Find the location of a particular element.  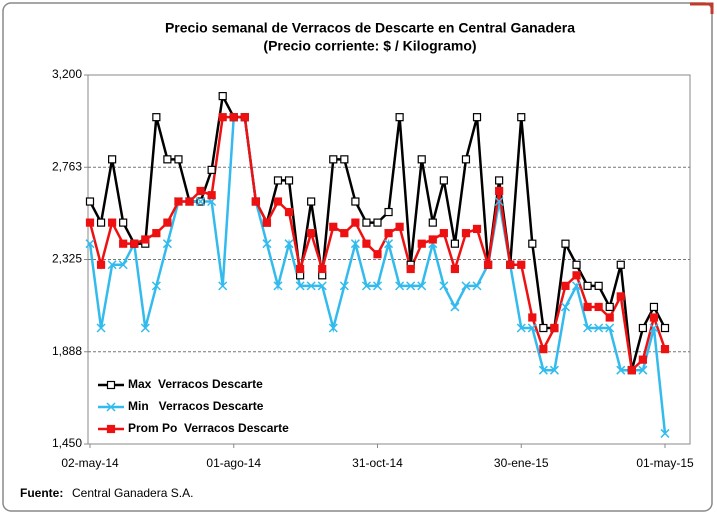

y-tick-label: 2,325 is located at coordinates (67, 259).